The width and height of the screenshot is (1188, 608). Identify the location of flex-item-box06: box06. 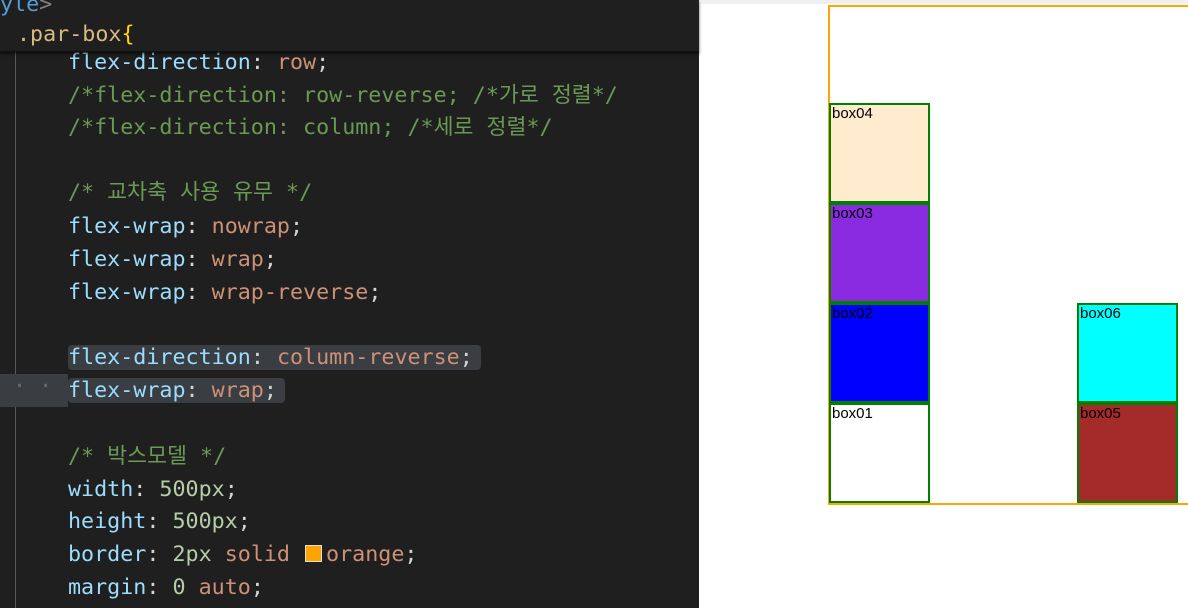
(1127, 353).